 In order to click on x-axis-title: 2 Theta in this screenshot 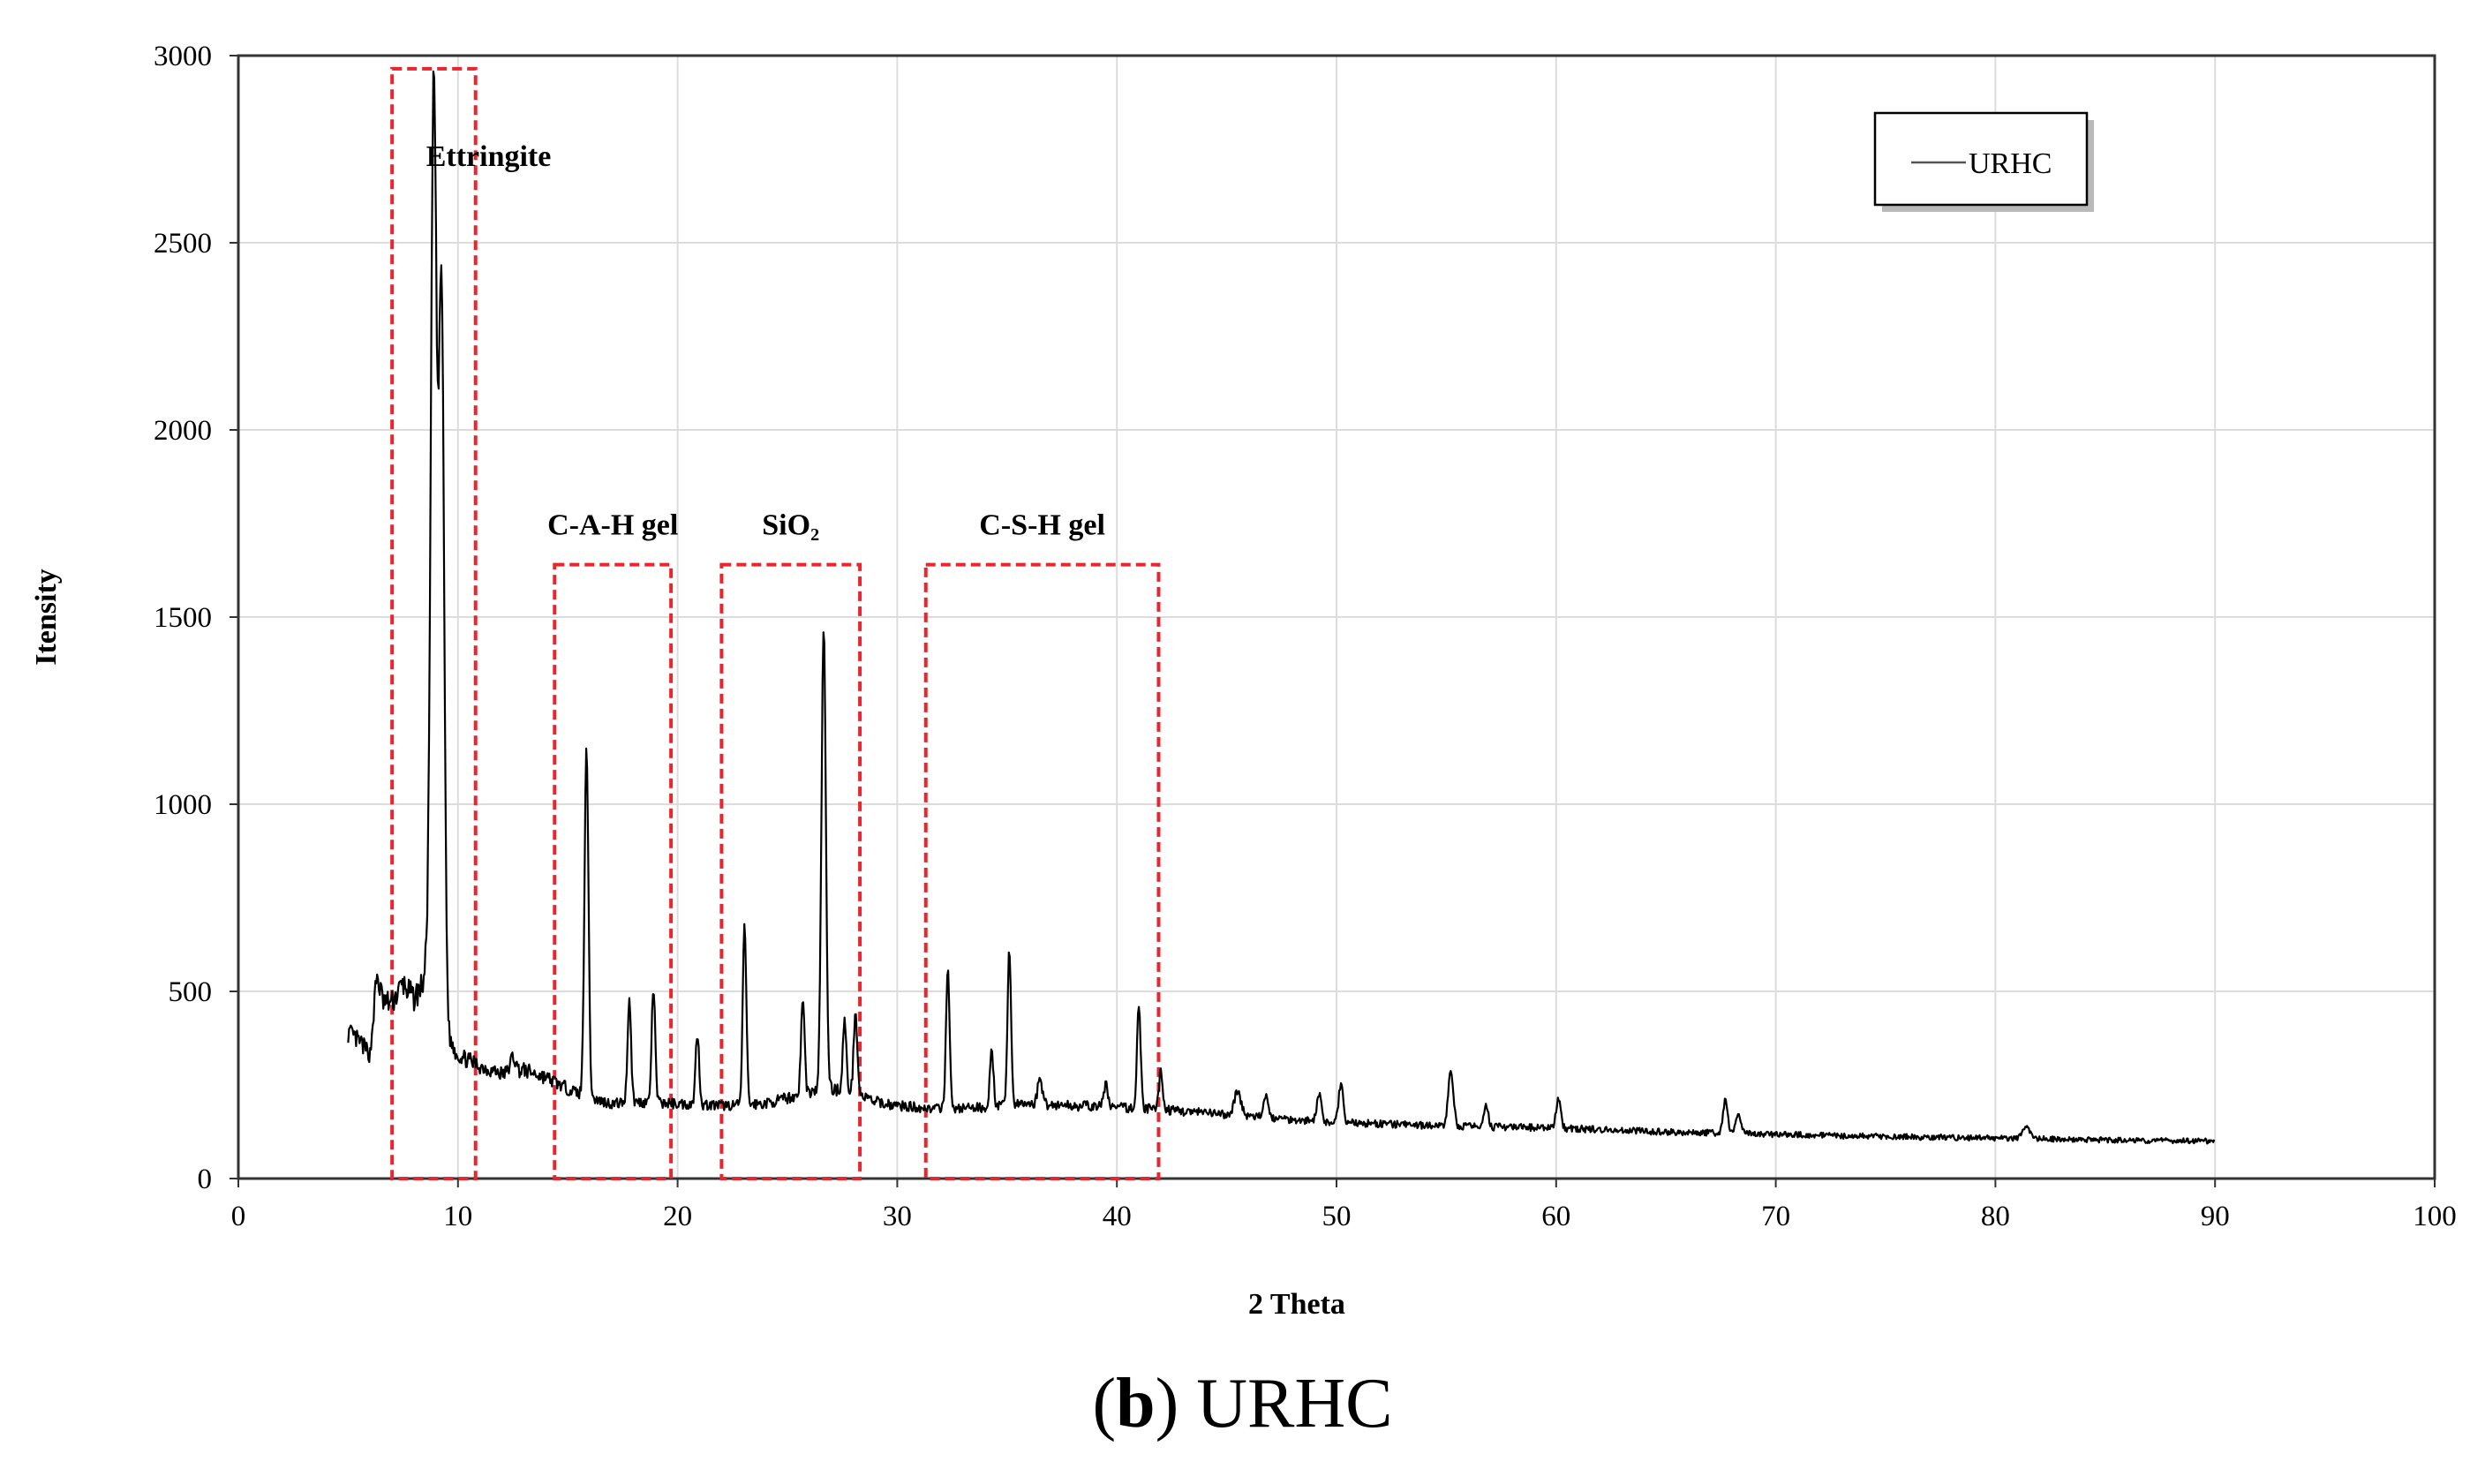, I will do `click(1296, 1304)`.